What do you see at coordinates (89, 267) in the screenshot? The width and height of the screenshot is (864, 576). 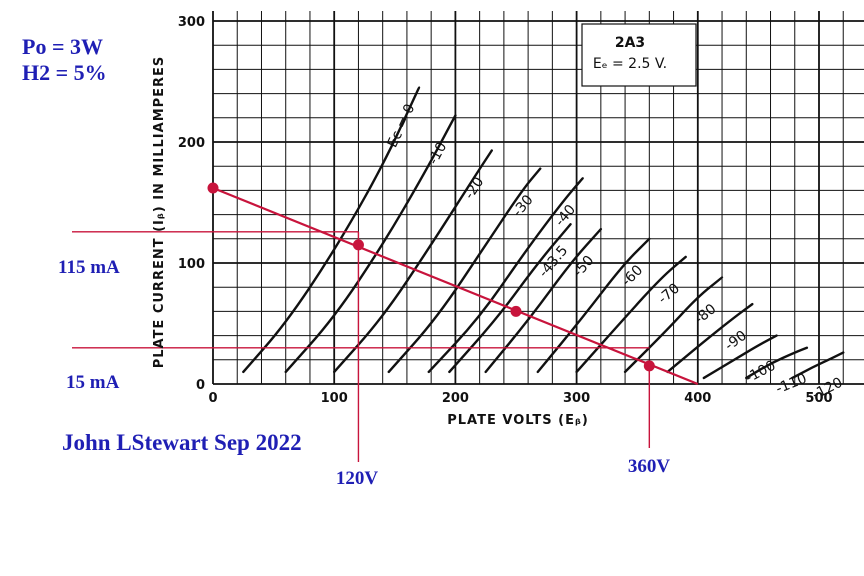 I see `current-high-label: 115 mA` at bounding box center [89, 267].